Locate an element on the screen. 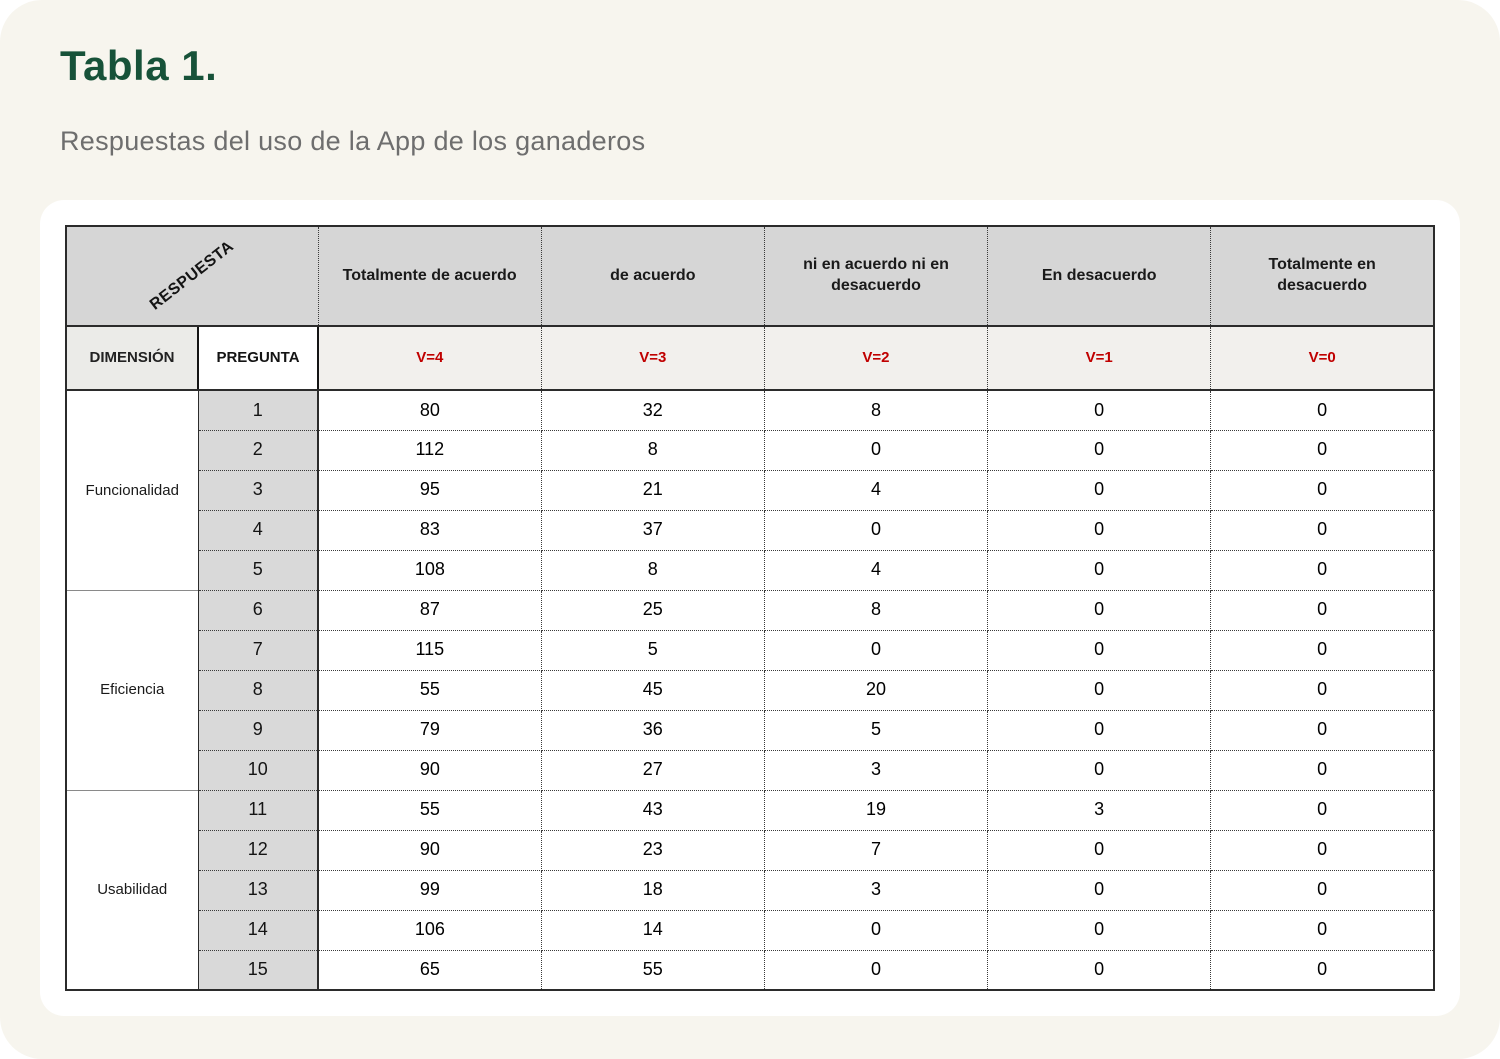 This screenshot has height=1059, width=1500. value-header-row: DIMENSIÓN PREGUNTA V=4 V=3 V=2 V=1 V=0 is located at coordinates (750, 358).